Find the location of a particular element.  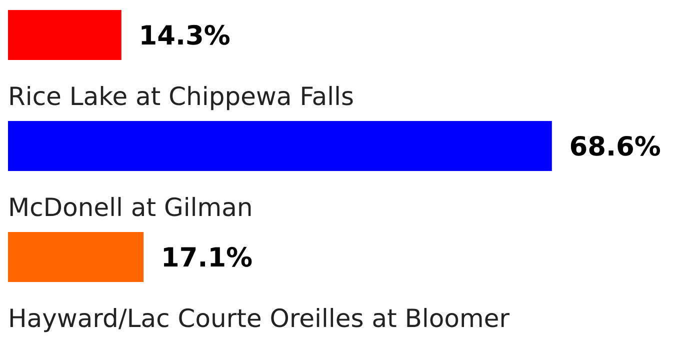

data-label: 14.3% is located at coordinates (186, 34).